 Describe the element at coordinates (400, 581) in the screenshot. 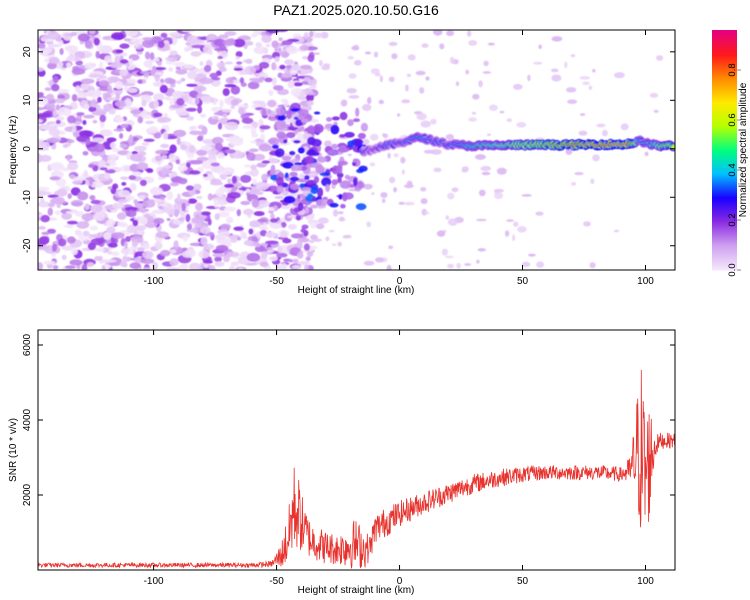

I see `snr-x-tick-label: 0` at that location.